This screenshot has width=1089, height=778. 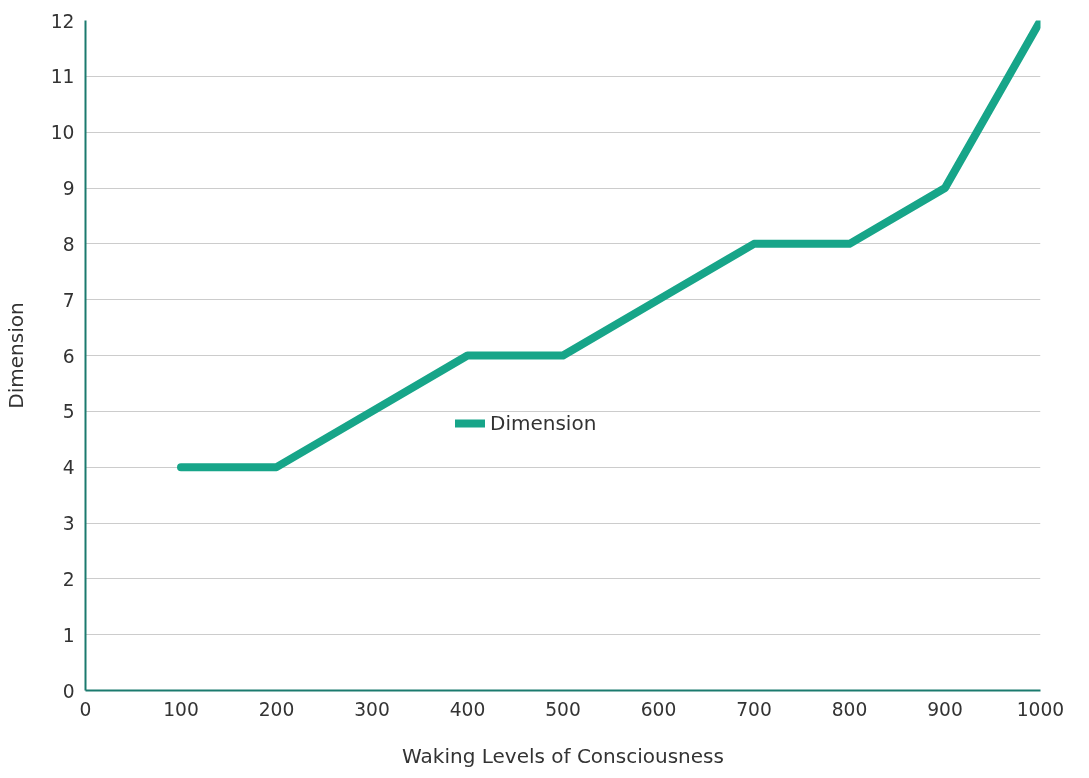 What do you see at coordinates (68, 579) in the screenshot?
I see `y-tick-label: 2` at bounding box center [68, 579].